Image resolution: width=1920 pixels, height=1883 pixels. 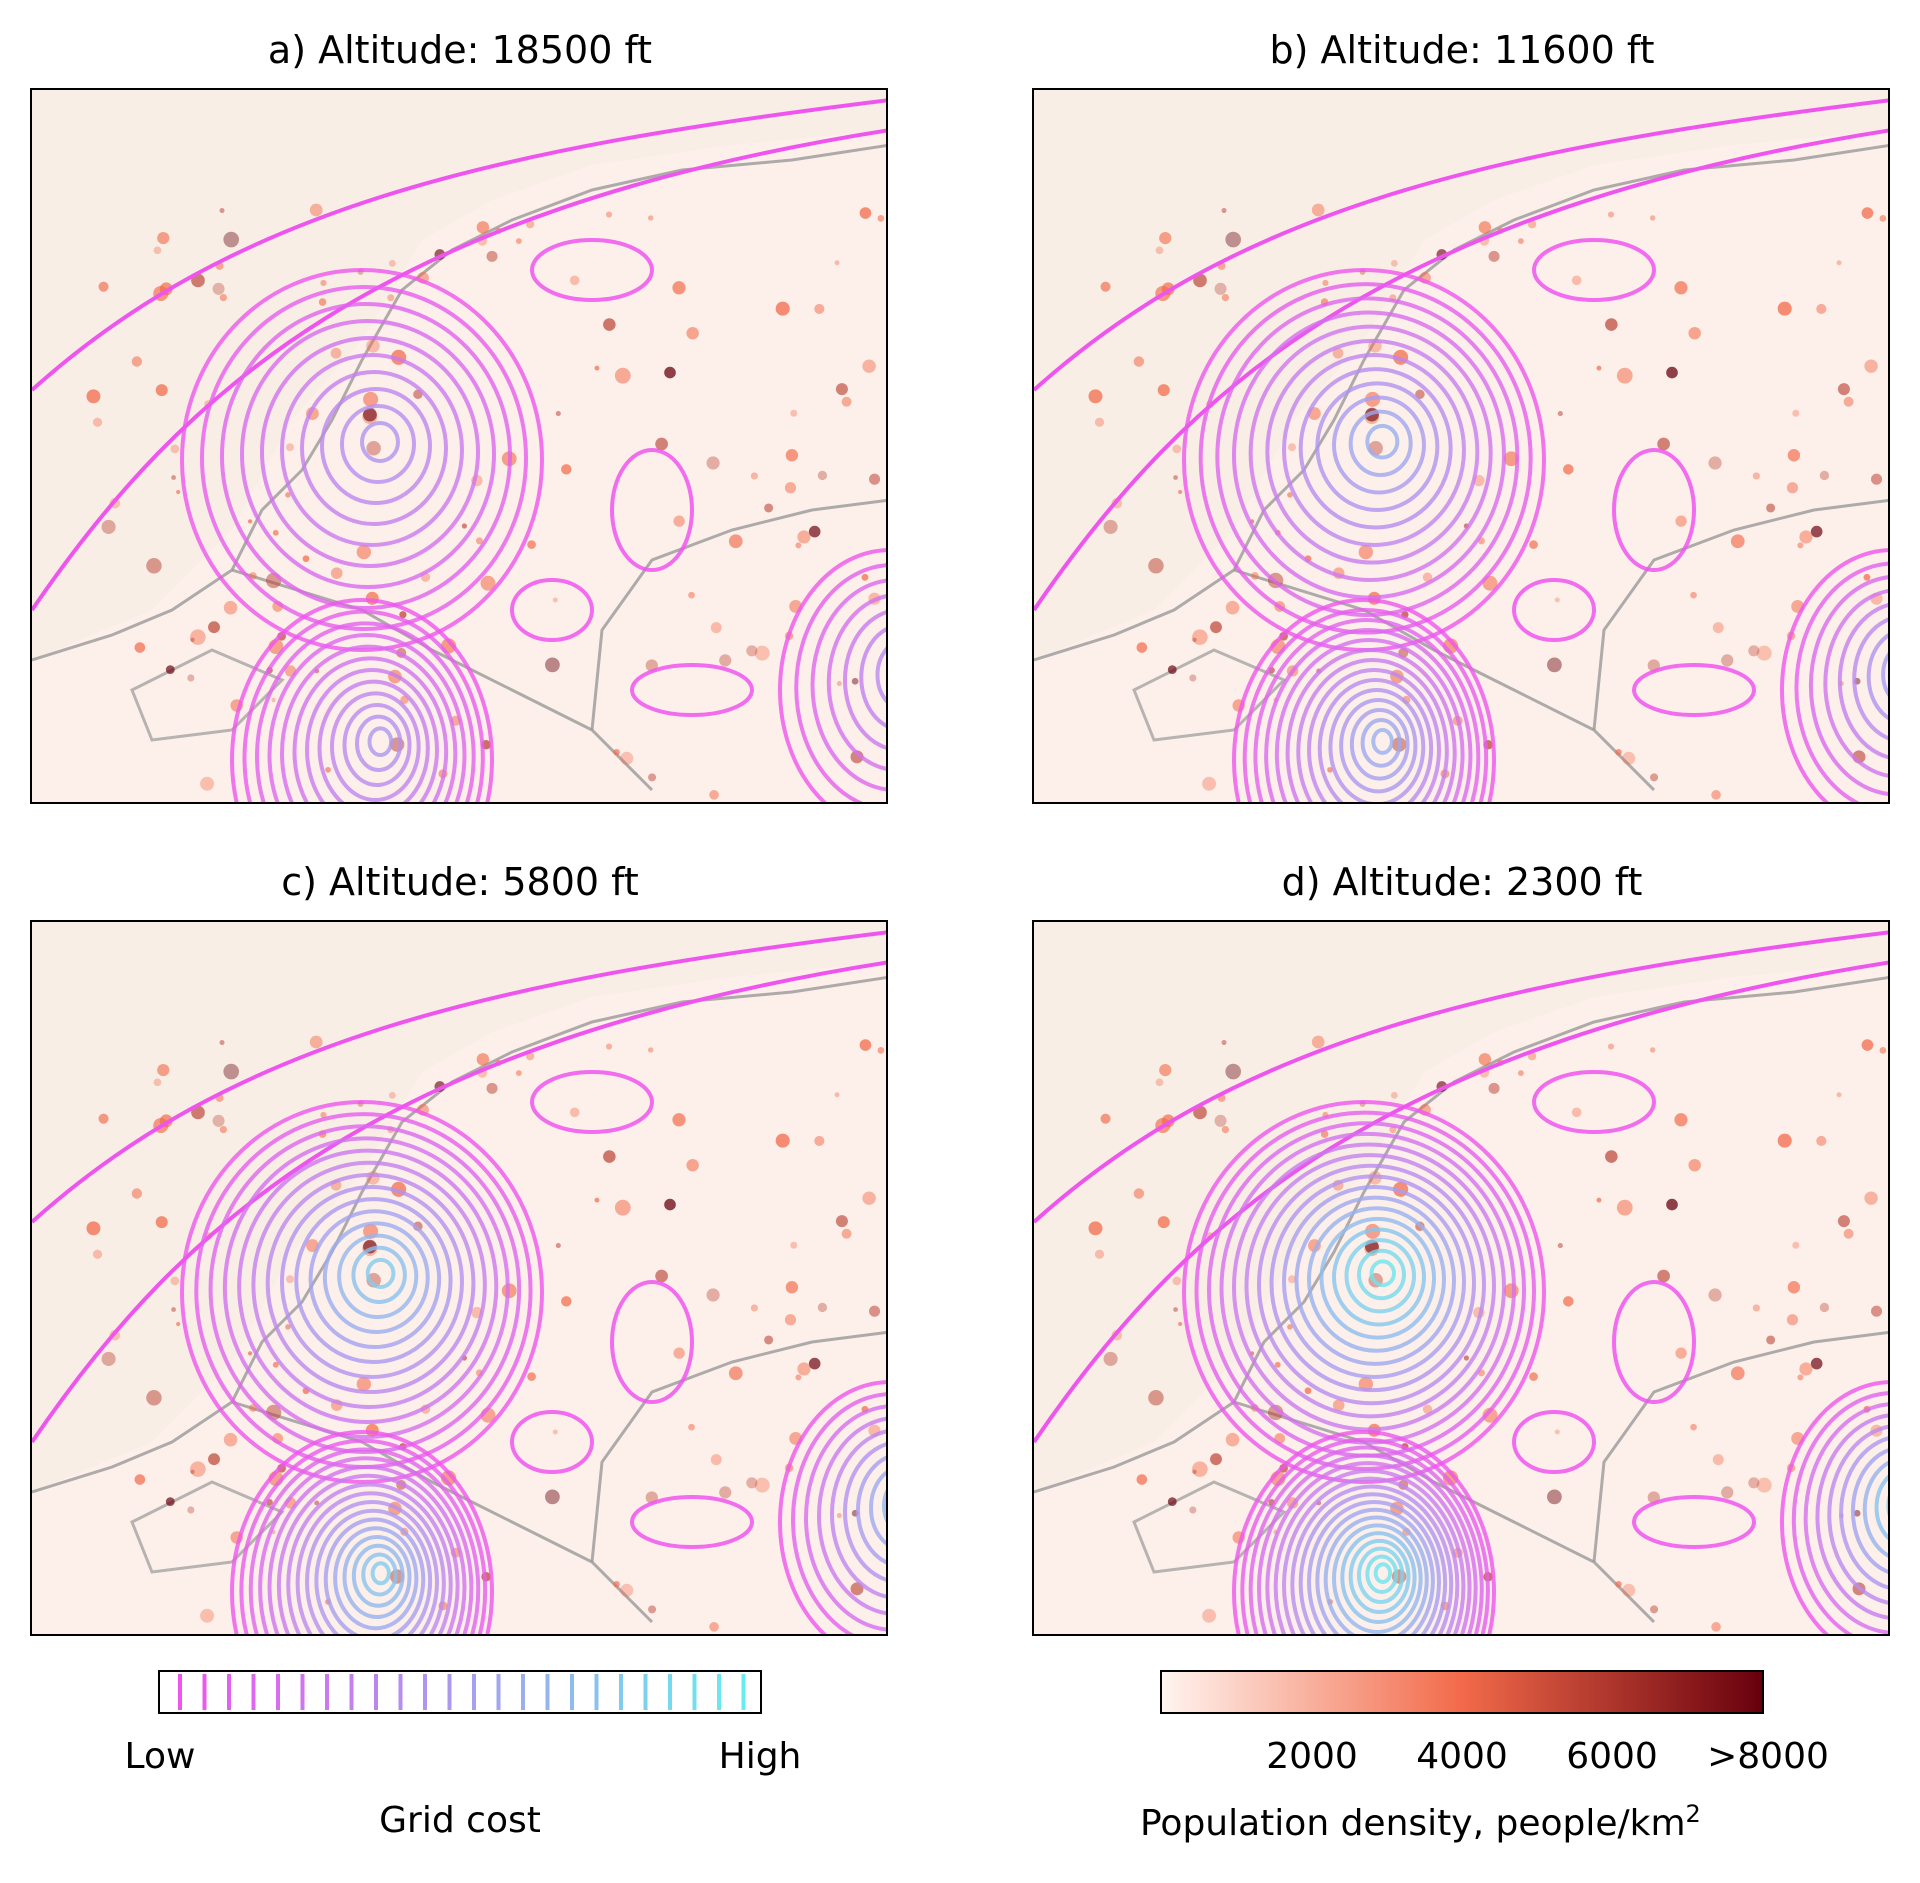 I want to click on coastline, so click(x=459, y=403).